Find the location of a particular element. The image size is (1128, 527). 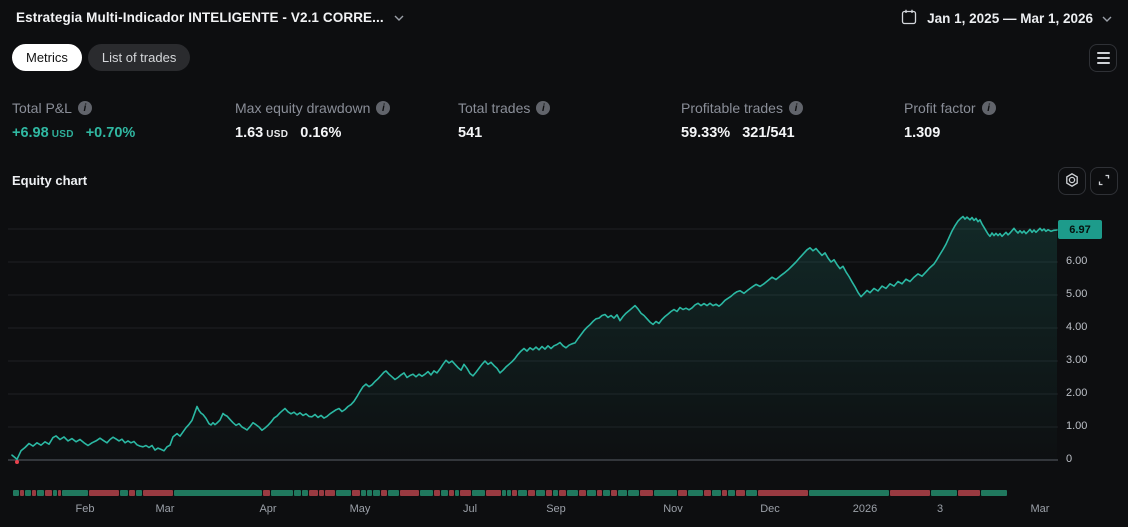

tab-metrics: Metrics is located at coordinates (47, 57).